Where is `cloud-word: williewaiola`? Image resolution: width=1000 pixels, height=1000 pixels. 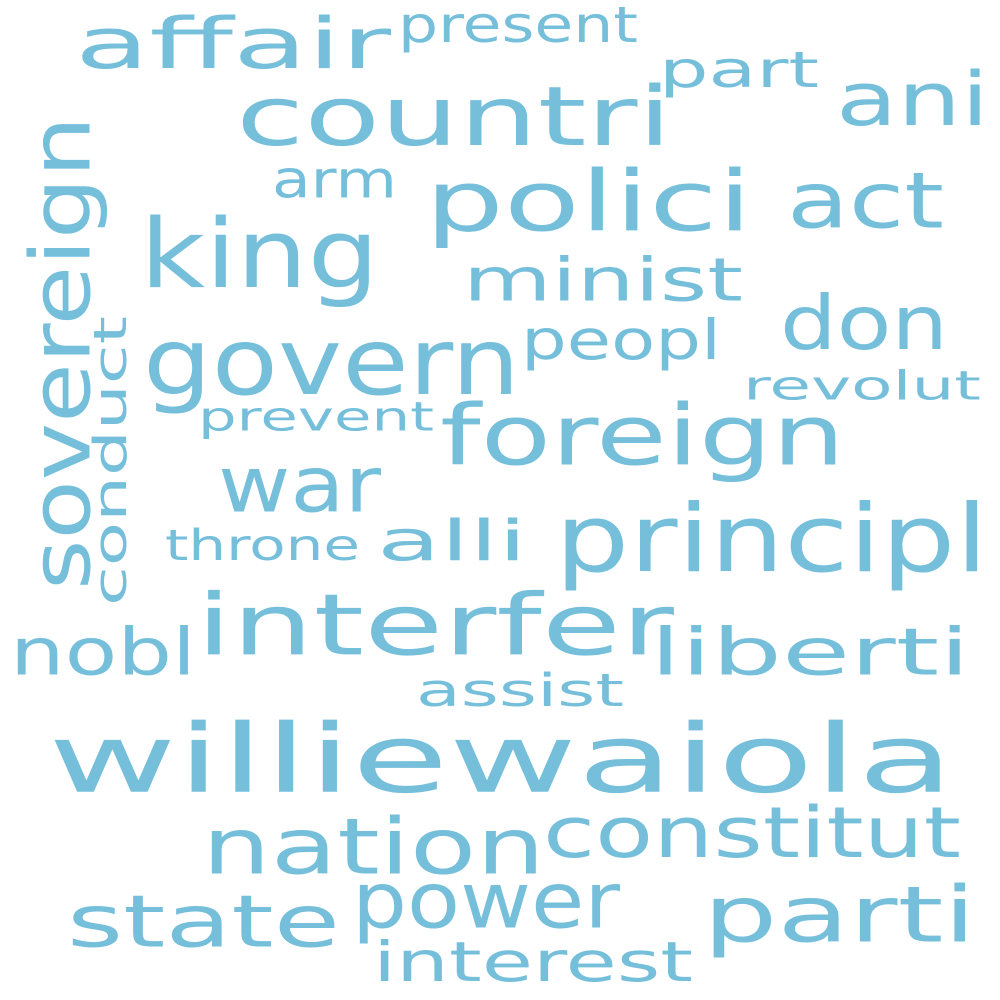 cloud-word: williewaiola is located at coordinates (501, 759).